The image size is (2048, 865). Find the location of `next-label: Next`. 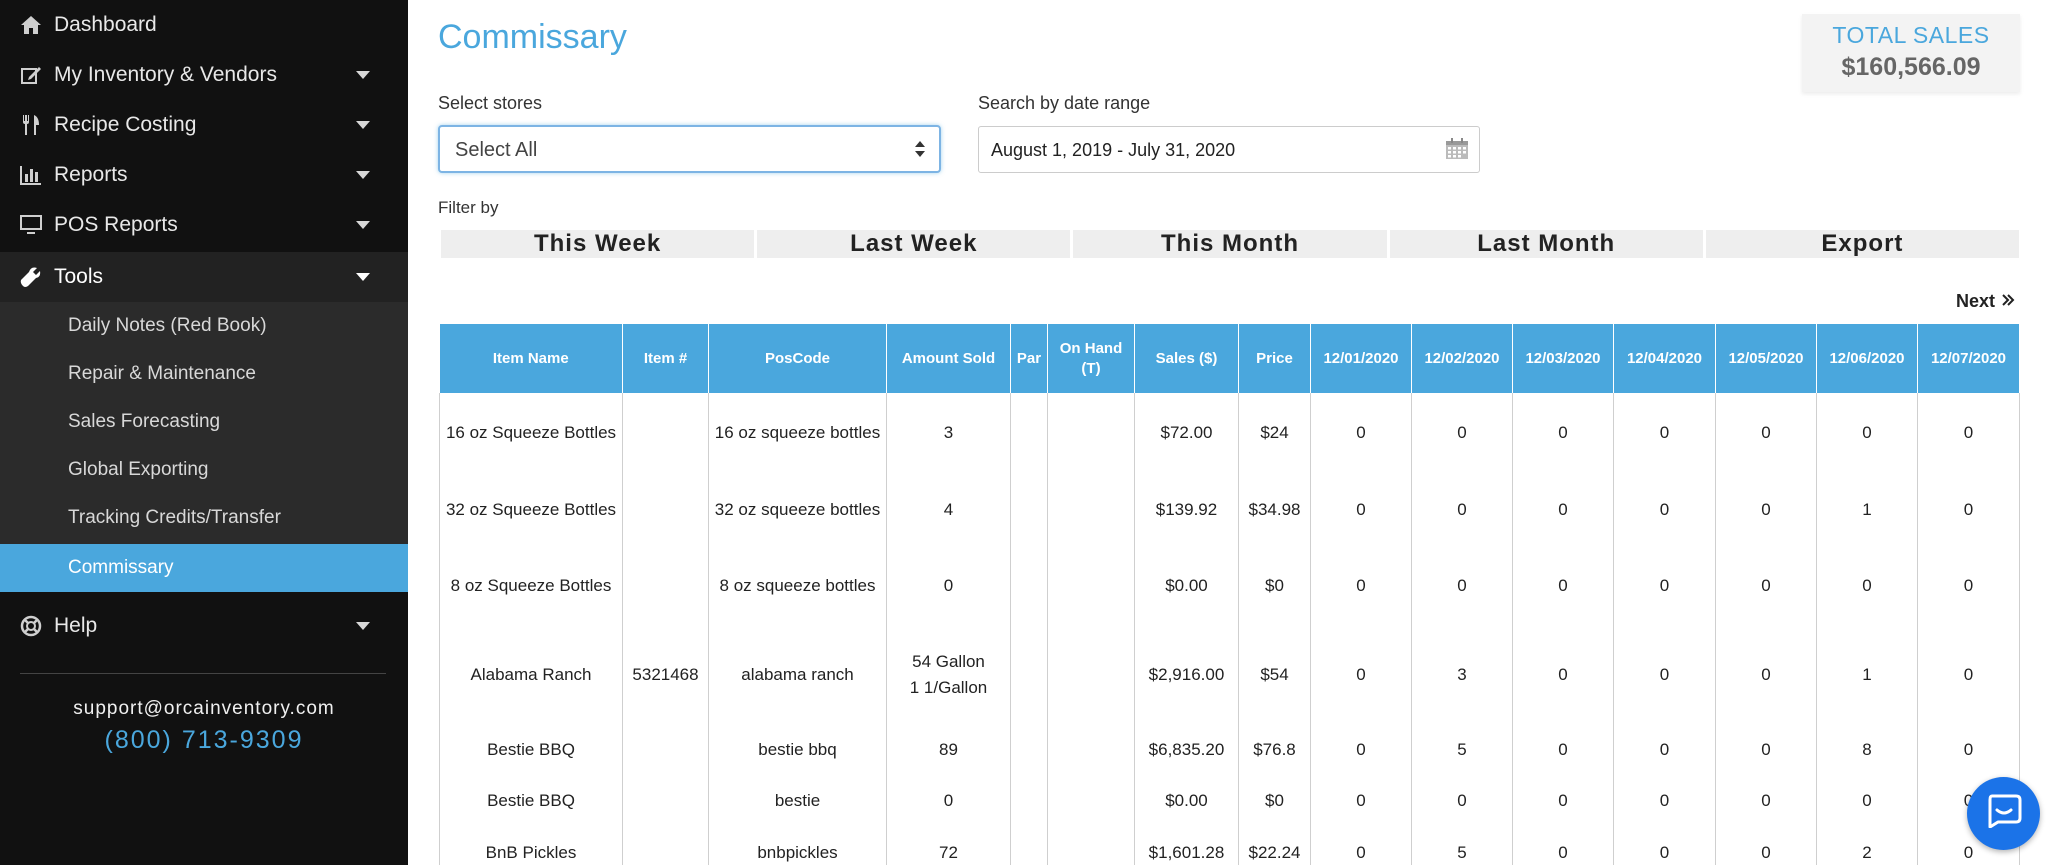

next-label: Next is located at coordinates (1976, 301).